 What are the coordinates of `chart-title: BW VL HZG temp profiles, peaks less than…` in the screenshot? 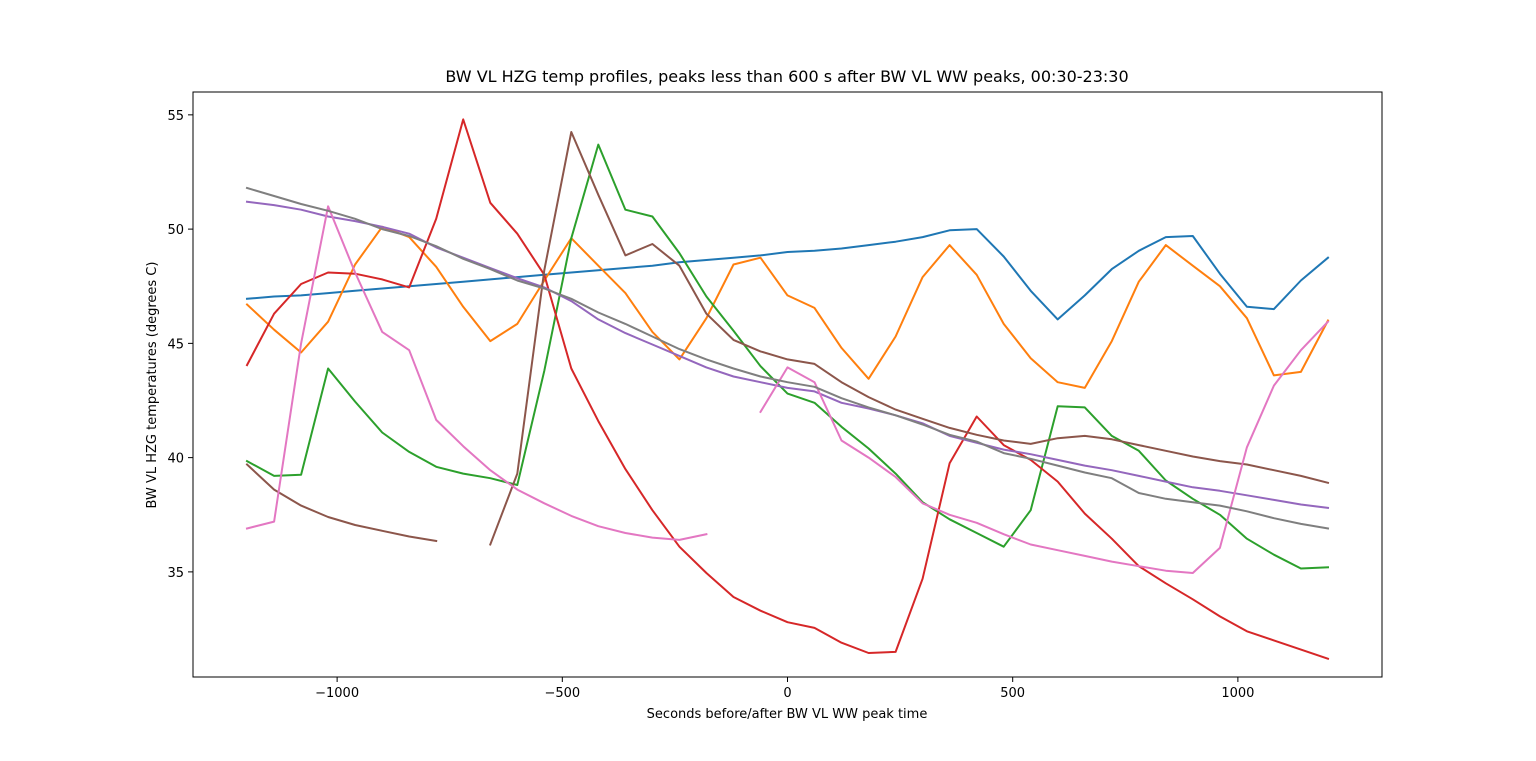 It's located at (786, 76).